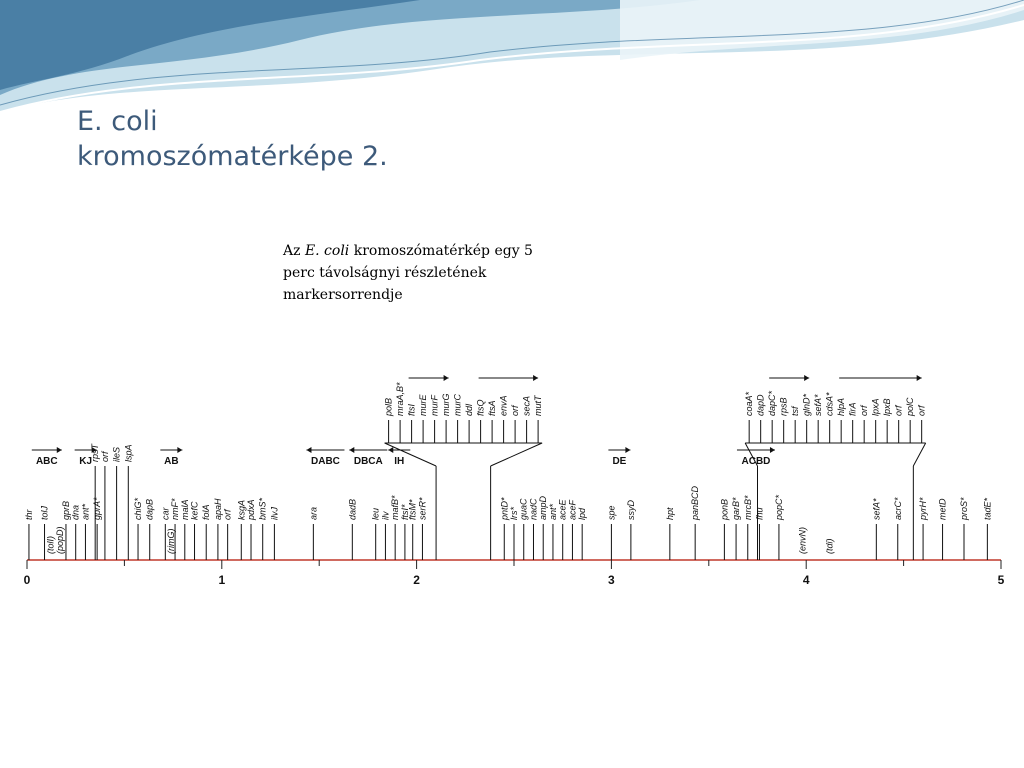 The width and height of the screenshot is (1024, 768). Describe the element at coordinates (294, 251) in the screenshot. I see `caption-line-1-pre: Az` at that location.